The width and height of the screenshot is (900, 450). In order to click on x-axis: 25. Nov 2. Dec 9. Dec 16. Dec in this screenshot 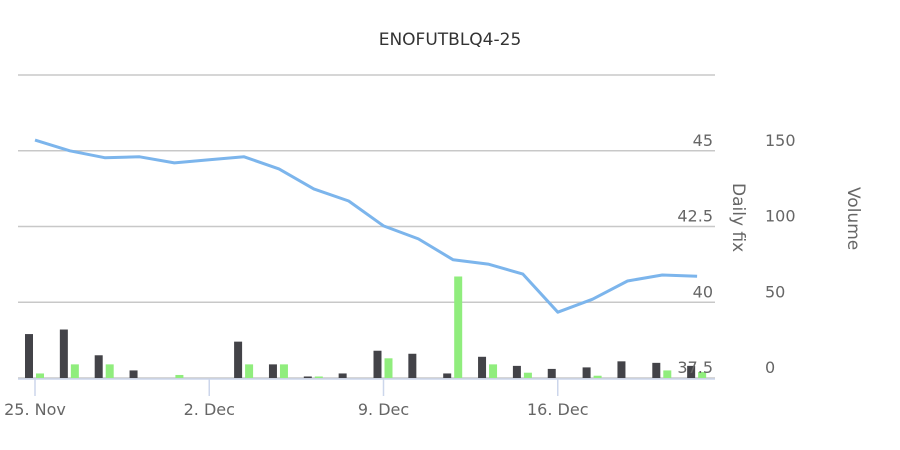, I will do `click(359, 398)`.